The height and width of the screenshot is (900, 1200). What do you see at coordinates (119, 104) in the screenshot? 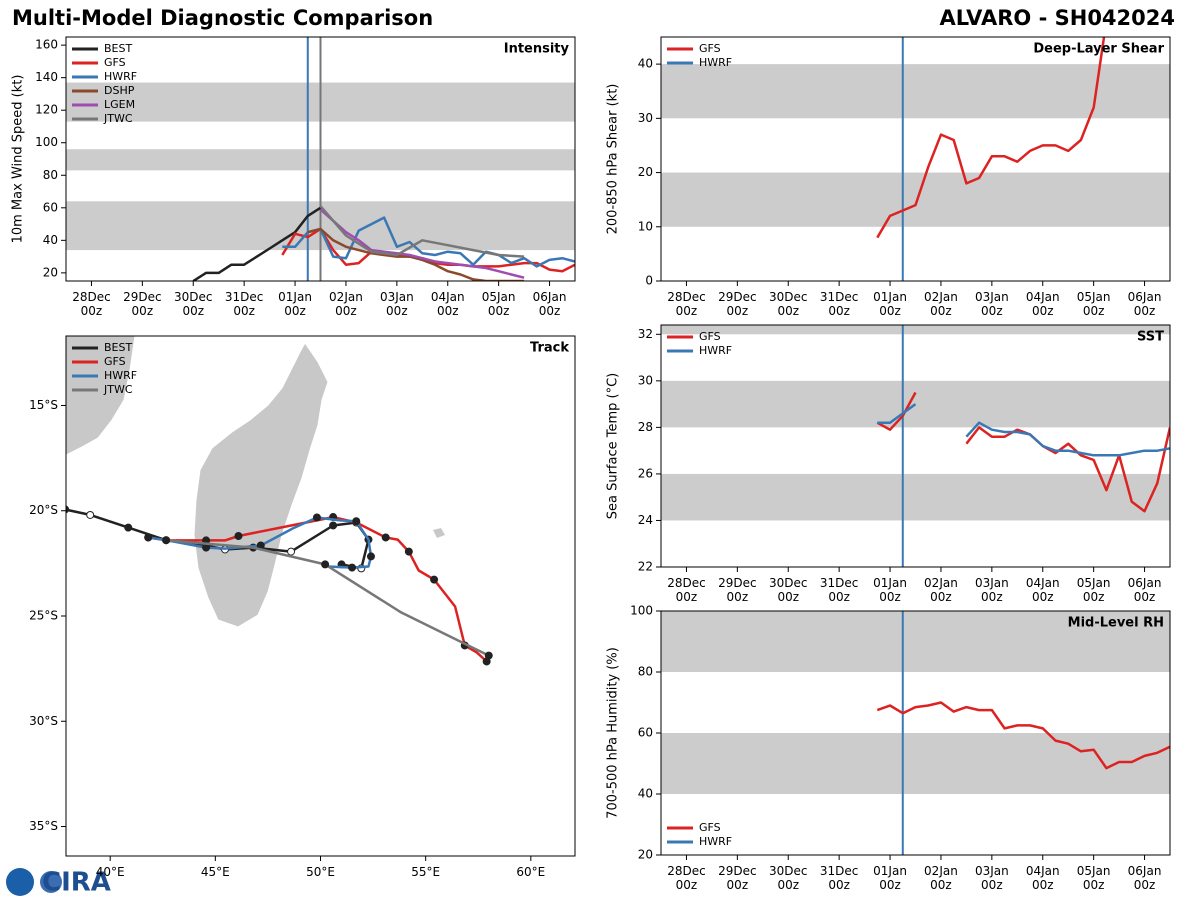
I see `legend-label: LGEM` at bounding box center [119, 104].